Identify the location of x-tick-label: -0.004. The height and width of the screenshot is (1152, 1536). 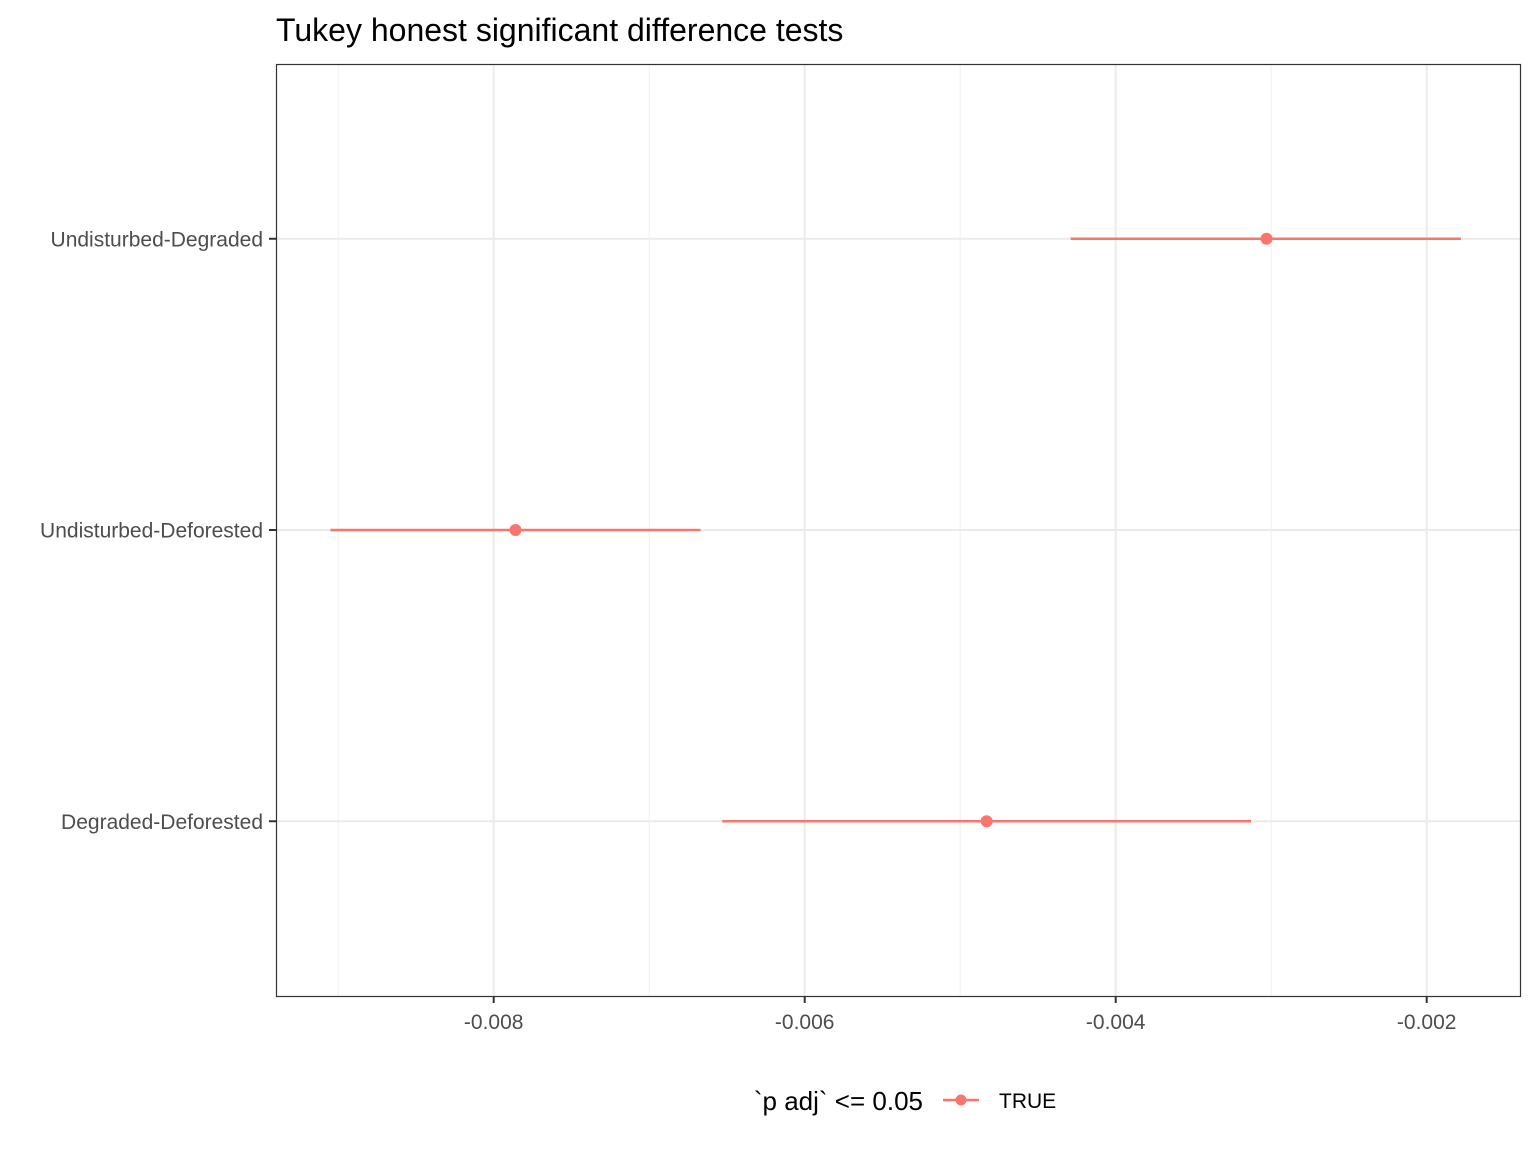
(1116, 1022).